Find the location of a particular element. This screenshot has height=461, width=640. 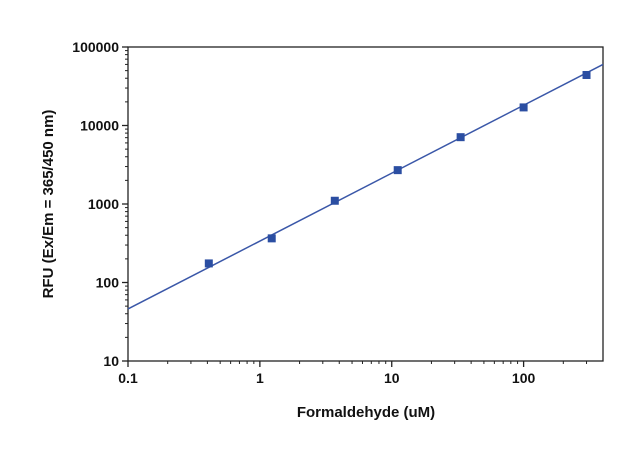

y-axis-label: RFU (Ex/Em = 365/450 nm) is located at coordinates (48, 204).